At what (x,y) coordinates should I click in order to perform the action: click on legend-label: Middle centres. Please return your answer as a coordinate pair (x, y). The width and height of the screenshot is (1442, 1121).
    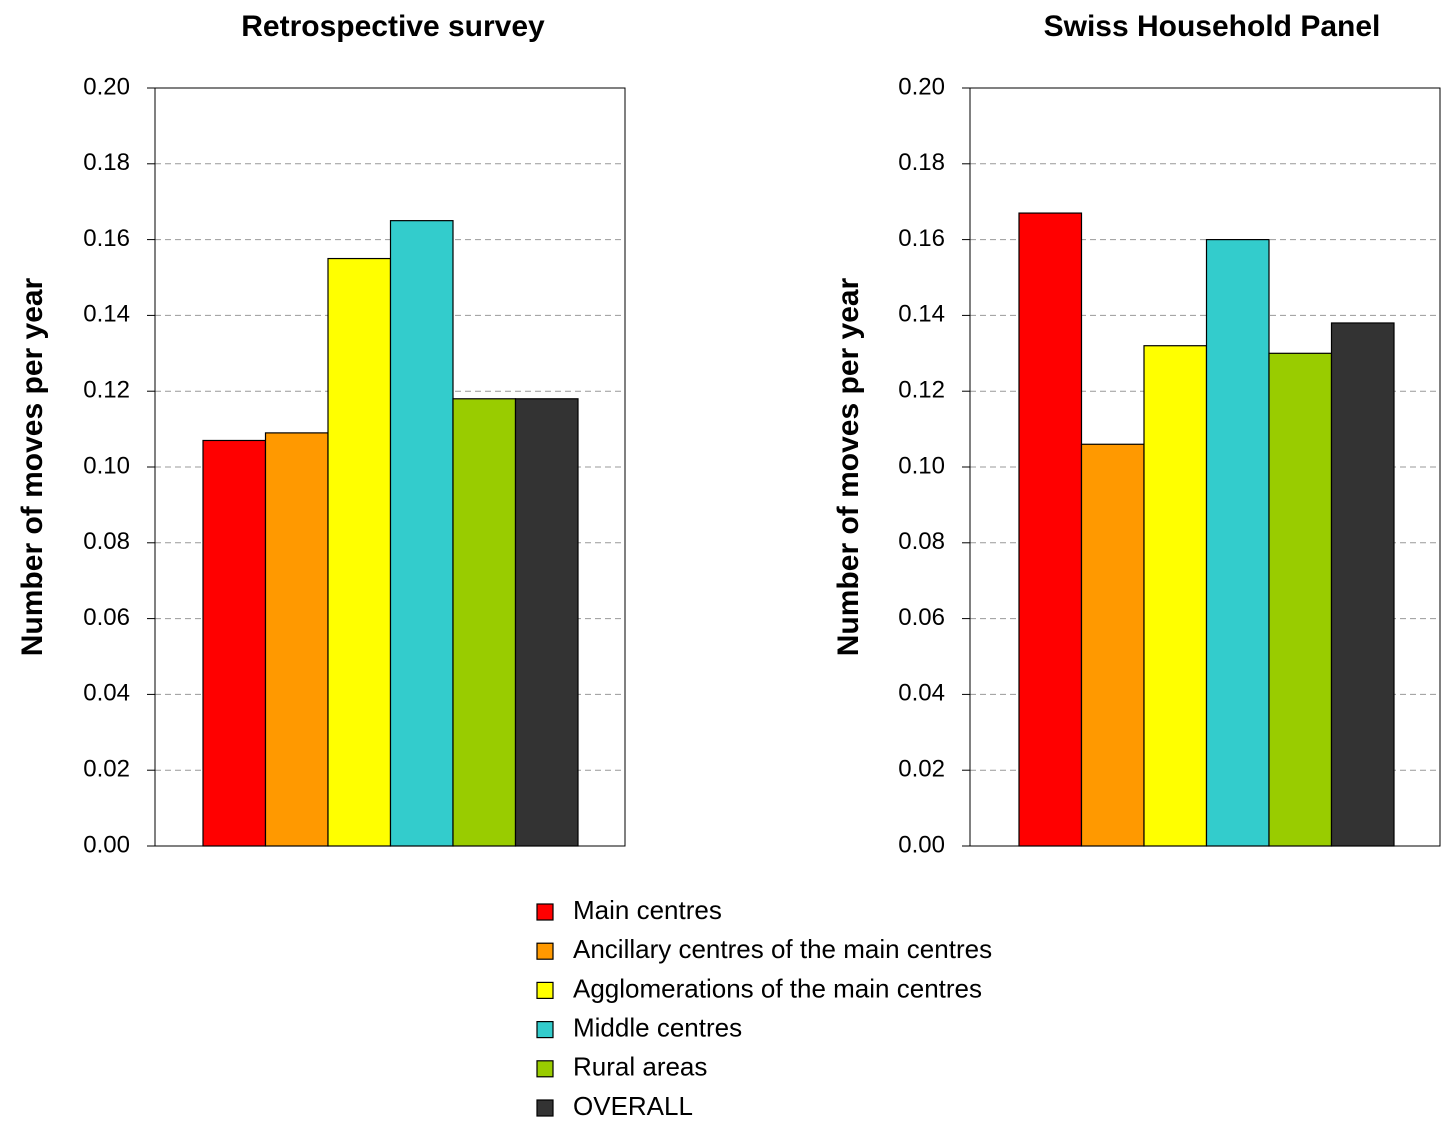
    Looking at the image, I should click on (657, 1027).